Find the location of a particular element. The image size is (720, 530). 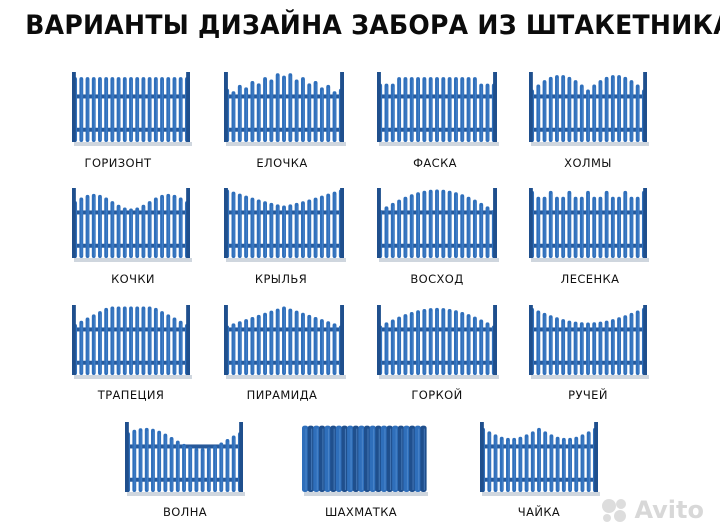

fence-label-piramida: ПИРАМИДА is located at coordinates (282, 395).